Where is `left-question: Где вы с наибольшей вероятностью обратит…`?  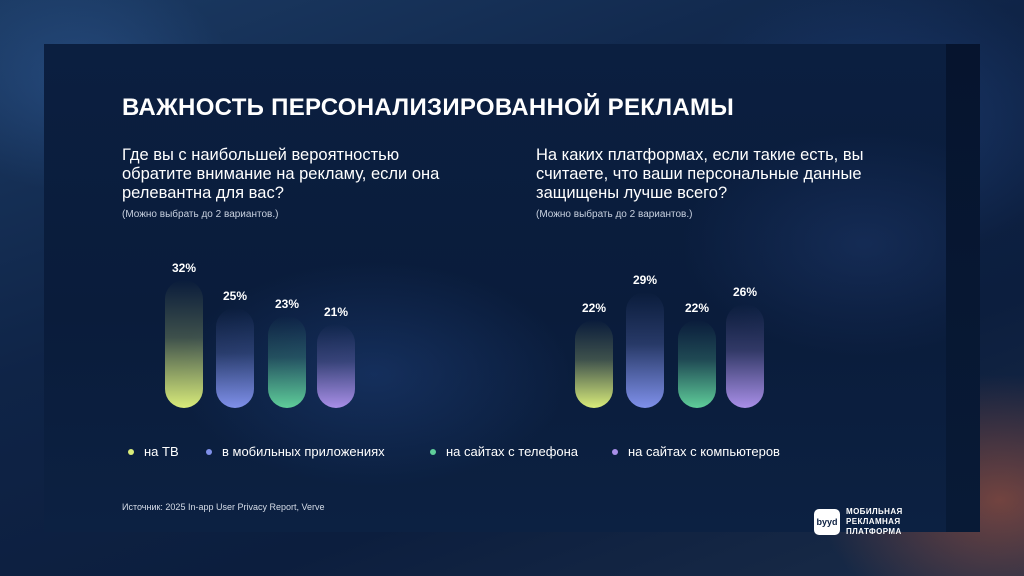
left-question: Где вы с наибольшей вероятностью обратит… is located at coordinates (281, 174).